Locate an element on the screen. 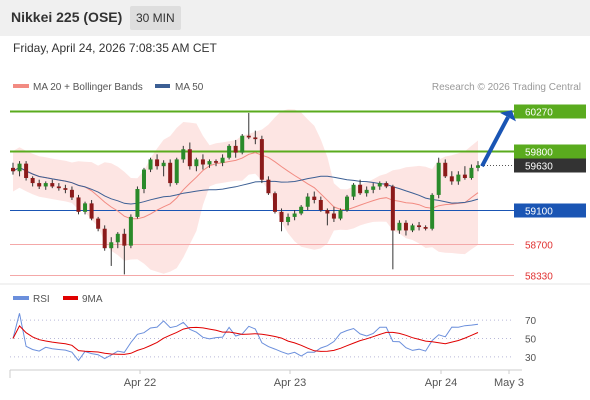 The image size is (590, 400). forecast-arrow-shaft is located at coordinates (495, 142).